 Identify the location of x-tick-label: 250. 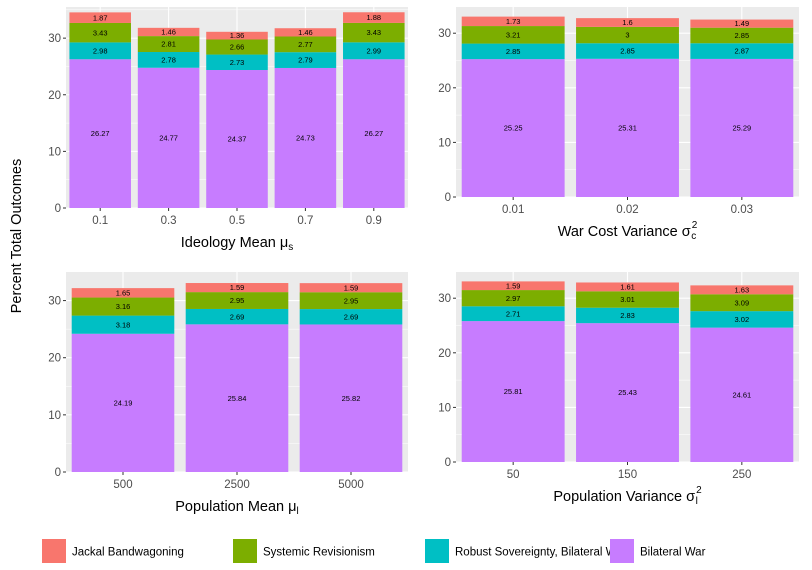
(741, 475).